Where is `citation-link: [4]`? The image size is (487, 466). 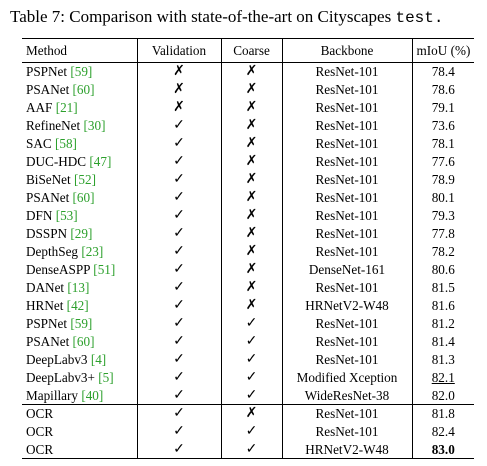 citation-link: [4] is located at coordinates (98, 359).